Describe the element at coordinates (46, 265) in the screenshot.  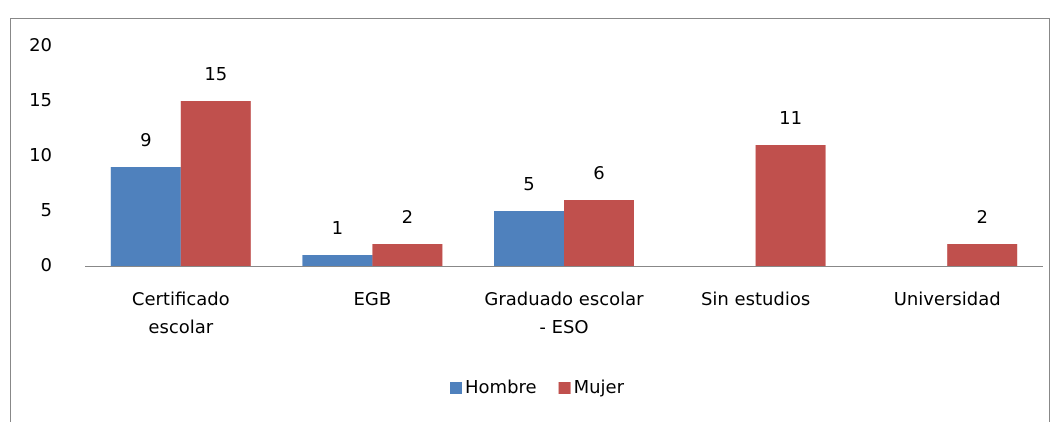
I see `y-tick-label: 0` at that location.